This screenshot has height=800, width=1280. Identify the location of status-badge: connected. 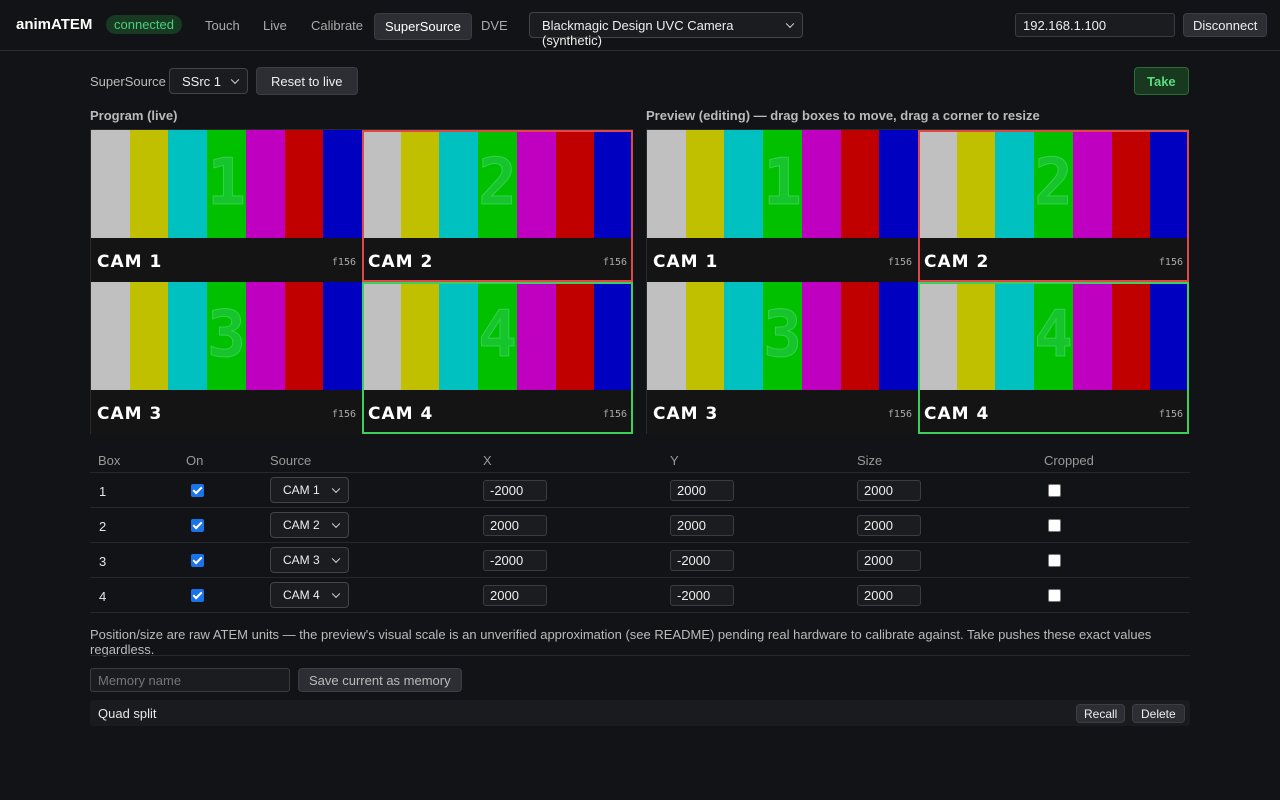
(144, 24).